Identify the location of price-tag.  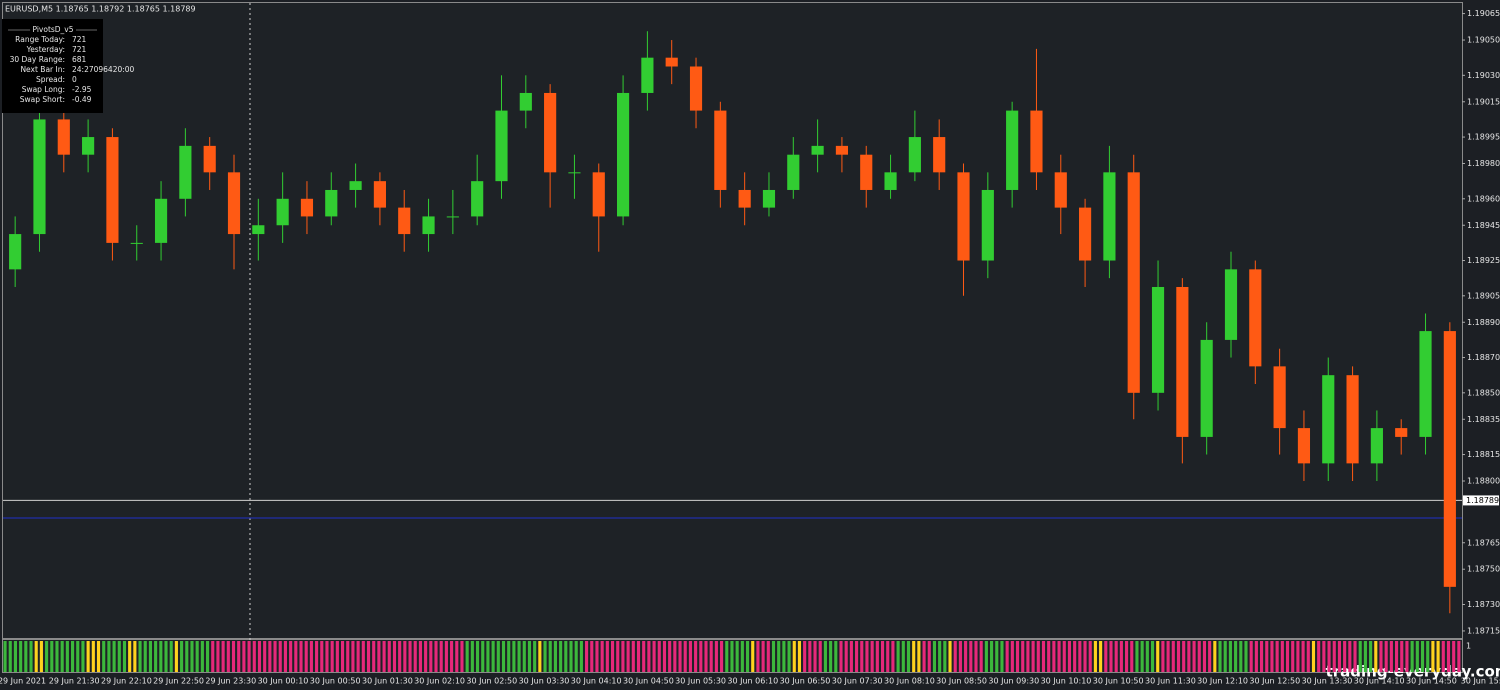
(1481, 500).